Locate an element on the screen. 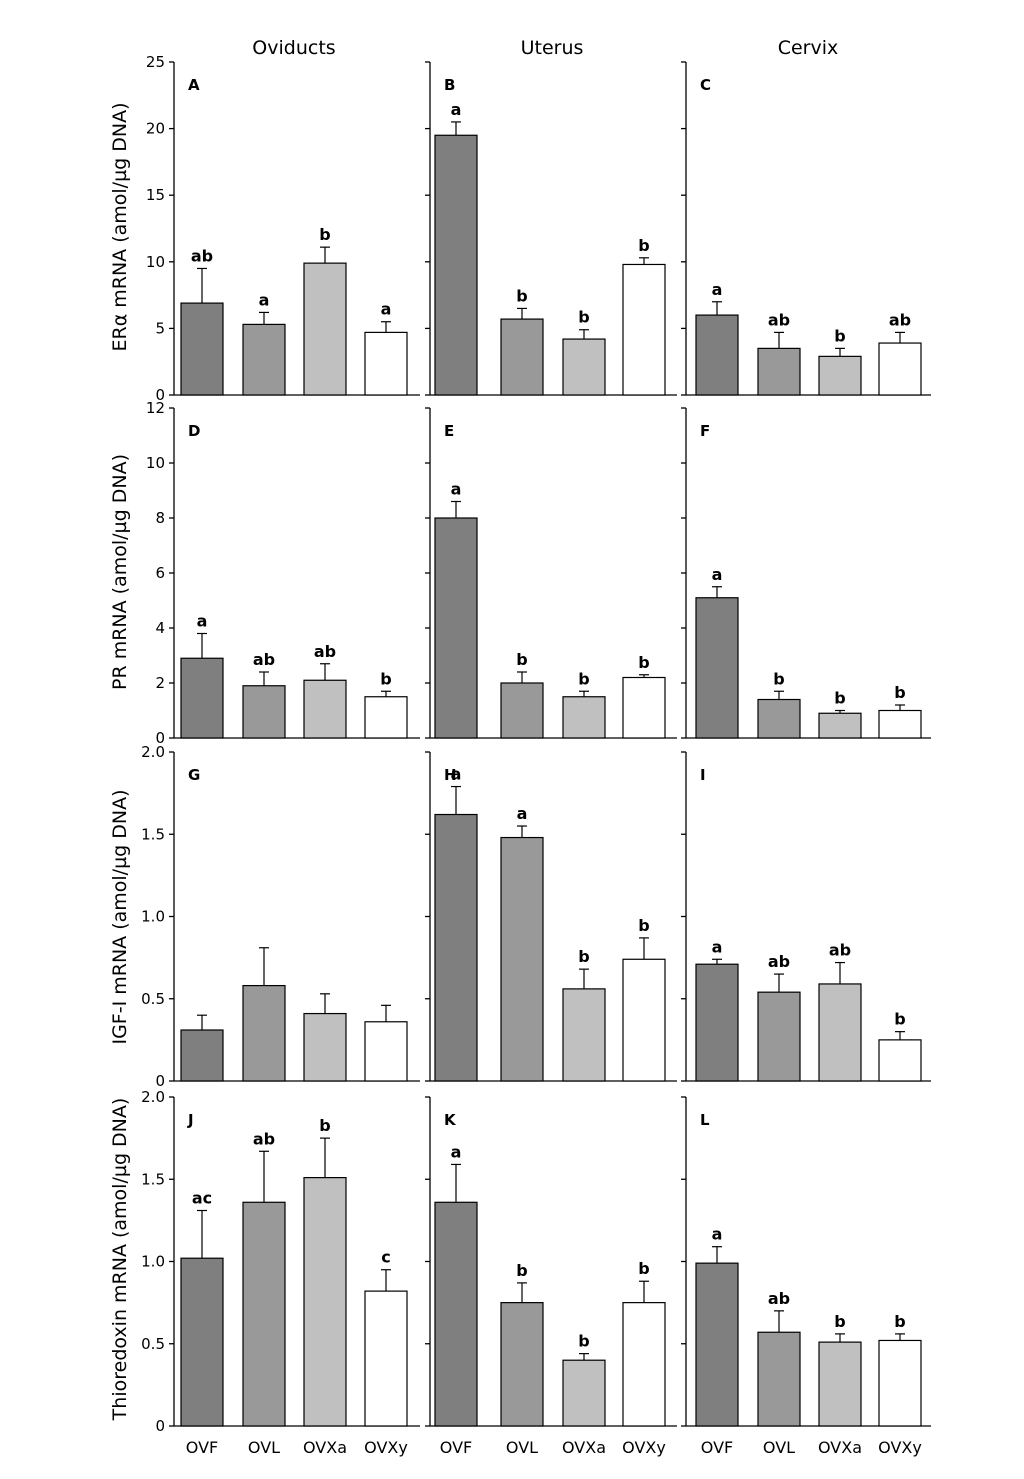 Image resolution: width=1024 pixels, height=1479 pixels. y-tick-label: 6 is located at coordinates (160, 573).